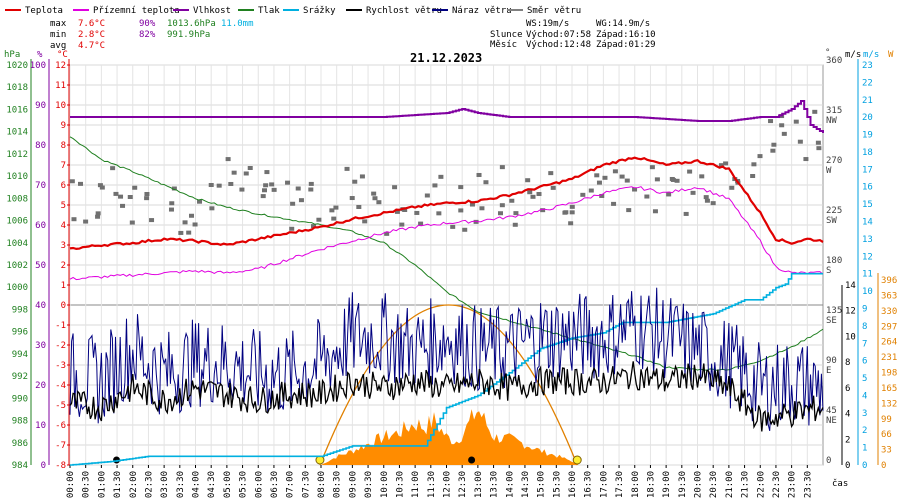  What do you see at coordinates (44, 11) in the screenshot?
I see `legend-label-teplota: Teplota` at bounding box center [44, 11].